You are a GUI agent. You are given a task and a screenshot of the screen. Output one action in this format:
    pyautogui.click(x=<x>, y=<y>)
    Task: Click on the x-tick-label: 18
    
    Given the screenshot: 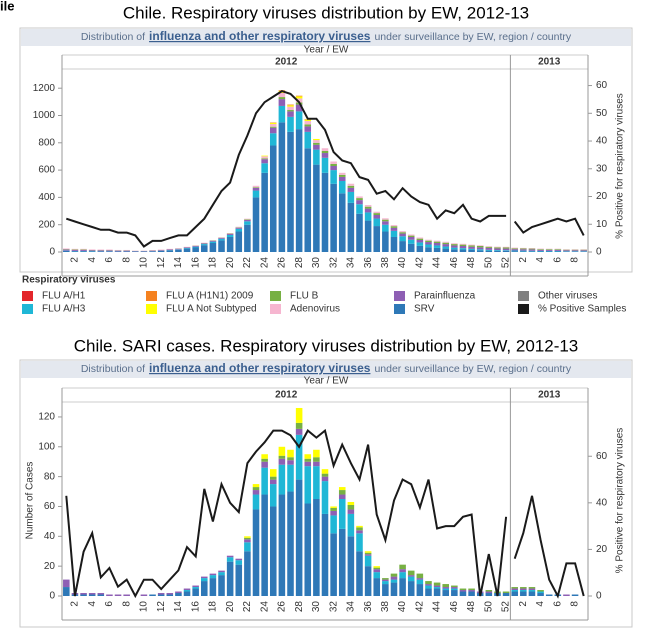 What is the action you would take?
    pyautogui.click(x=213, y=263)
    